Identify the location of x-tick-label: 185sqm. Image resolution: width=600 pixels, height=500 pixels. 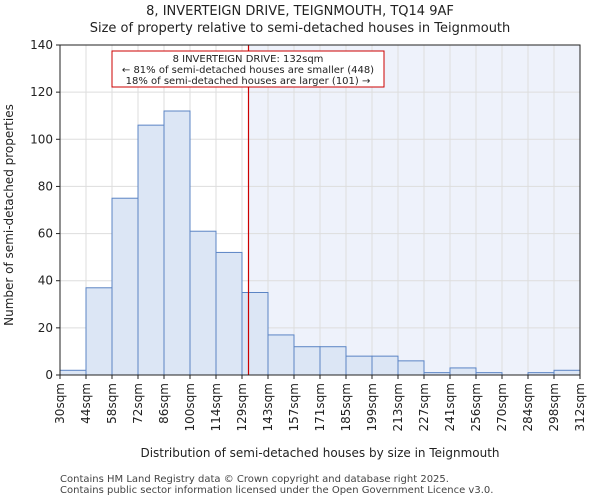
(346, 407).